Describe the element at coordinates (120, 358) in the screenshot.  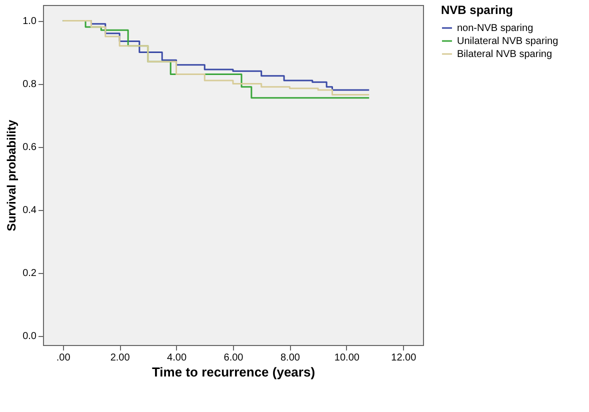
I see `x-tick-label: 2.00` at that location.